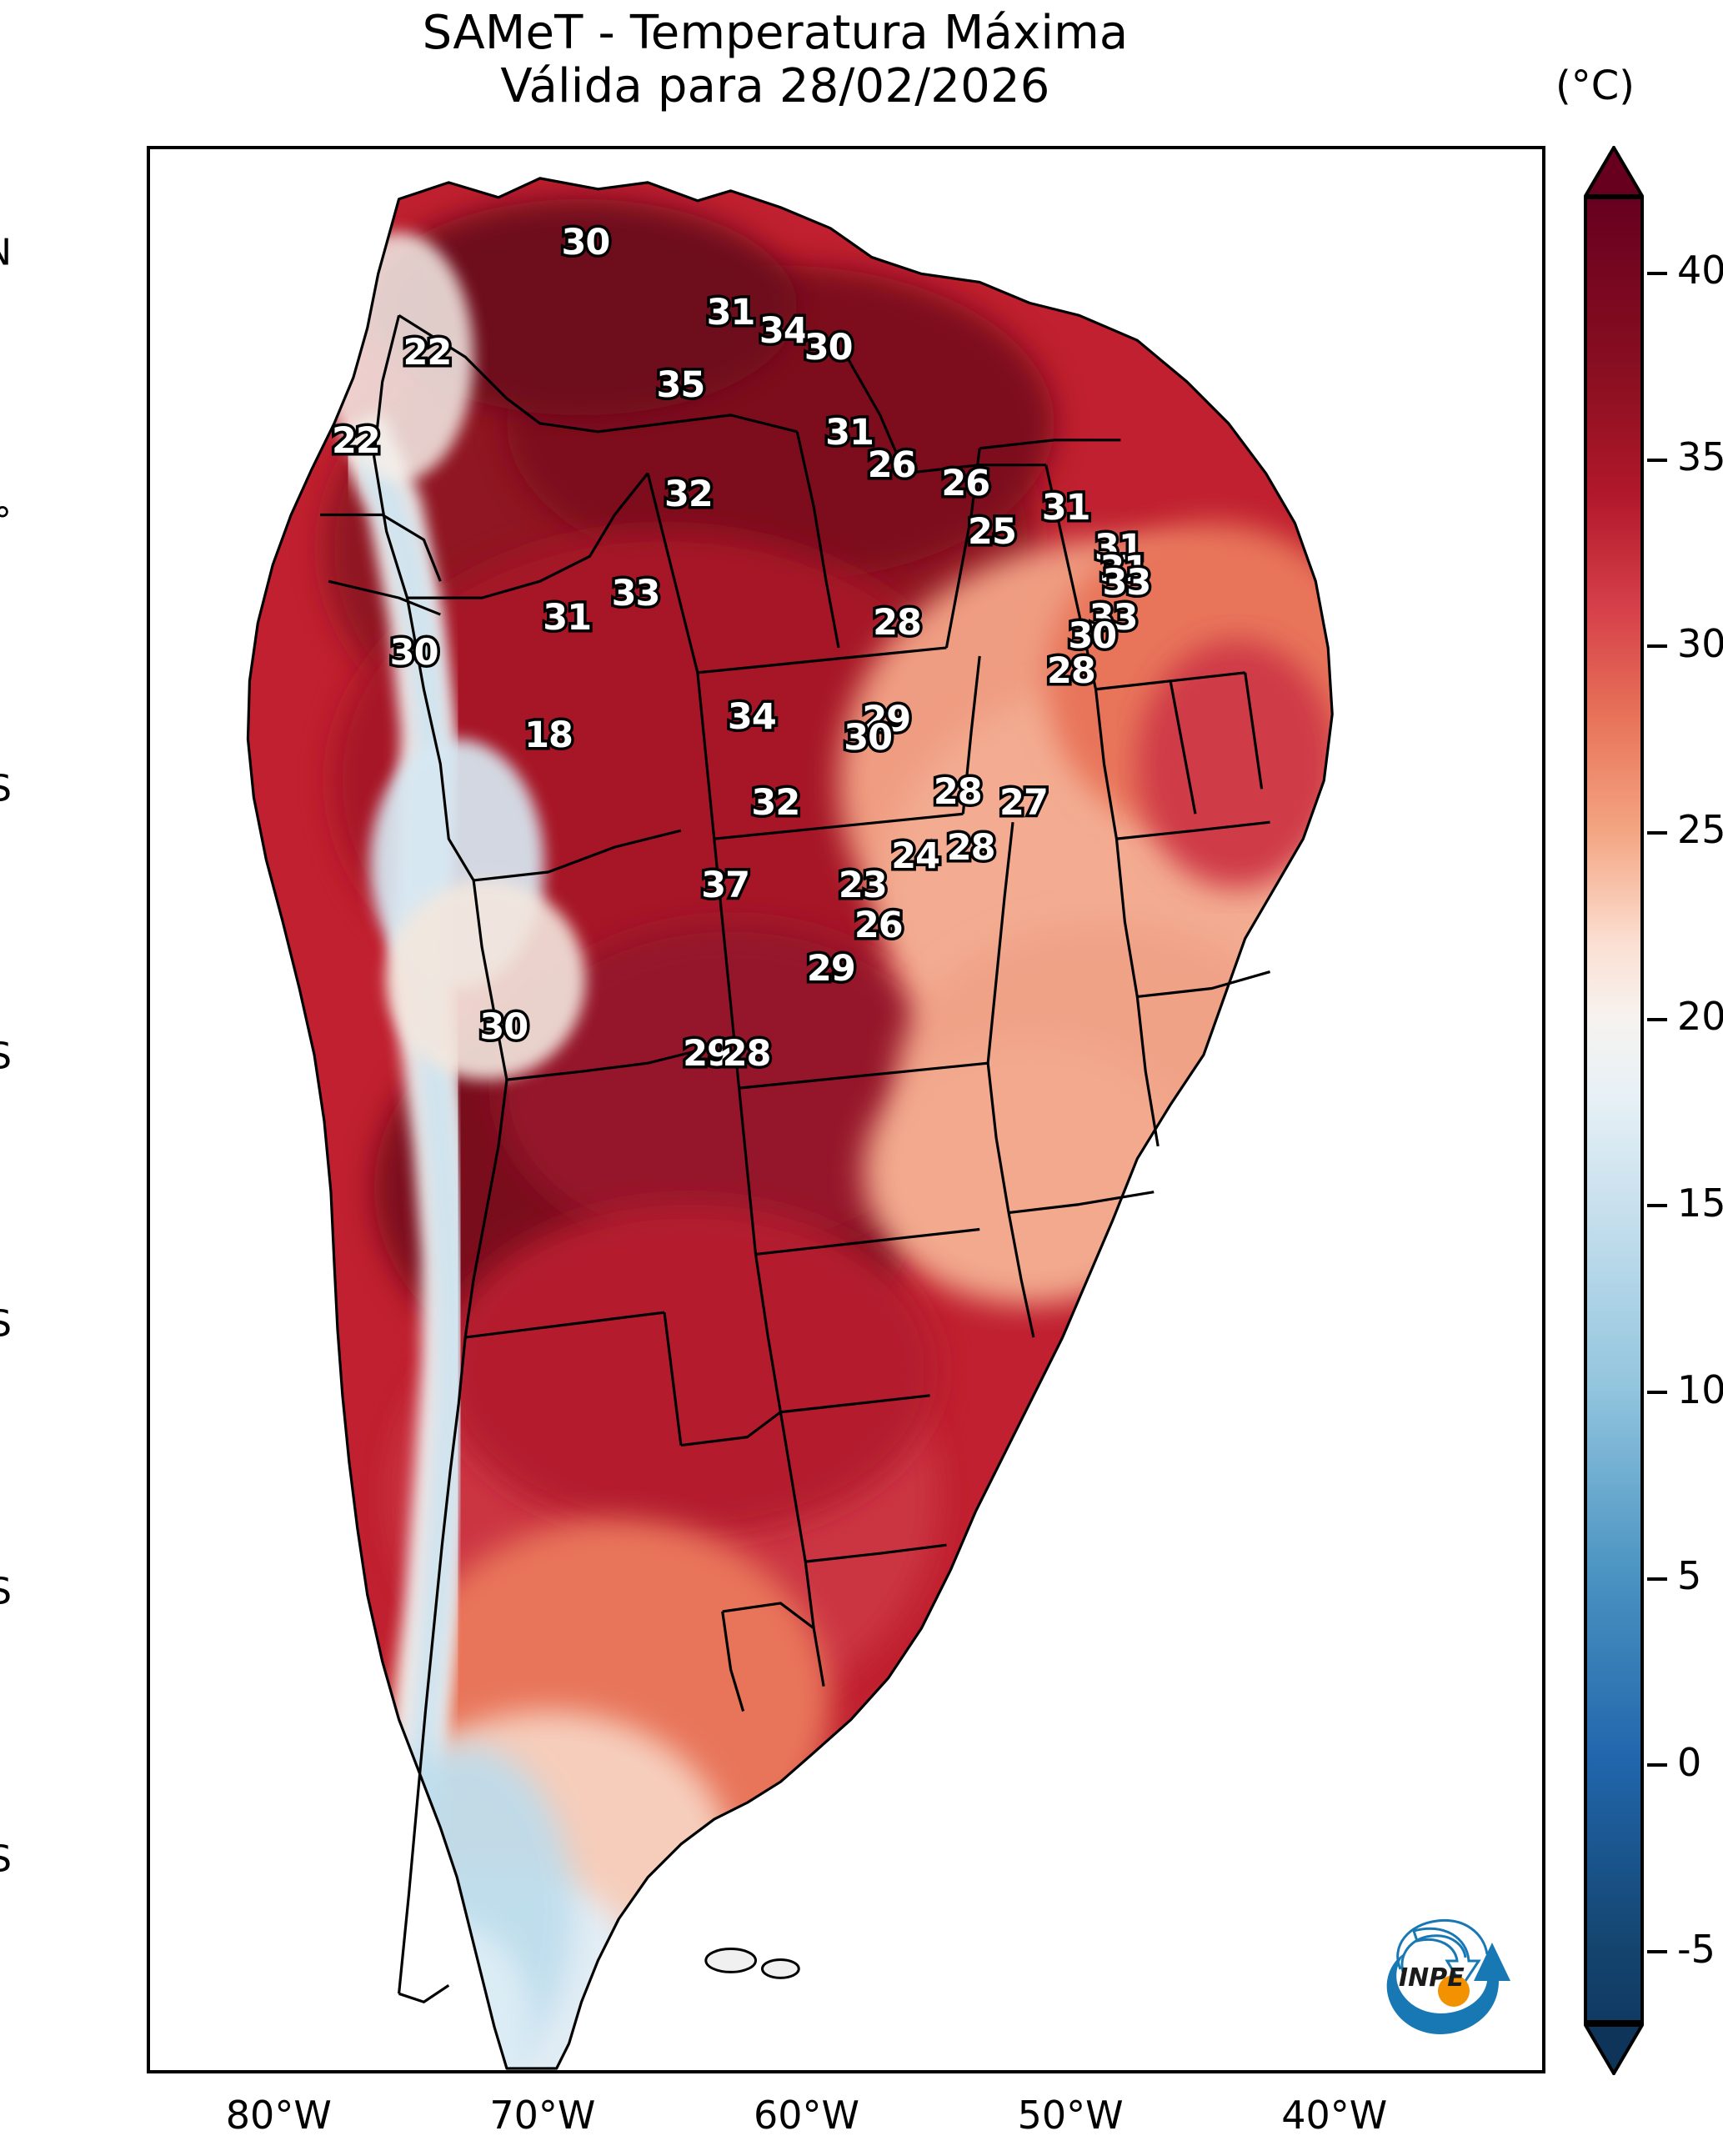  I want to click on lat-tick-3: 20°S, so click(6, 1056).